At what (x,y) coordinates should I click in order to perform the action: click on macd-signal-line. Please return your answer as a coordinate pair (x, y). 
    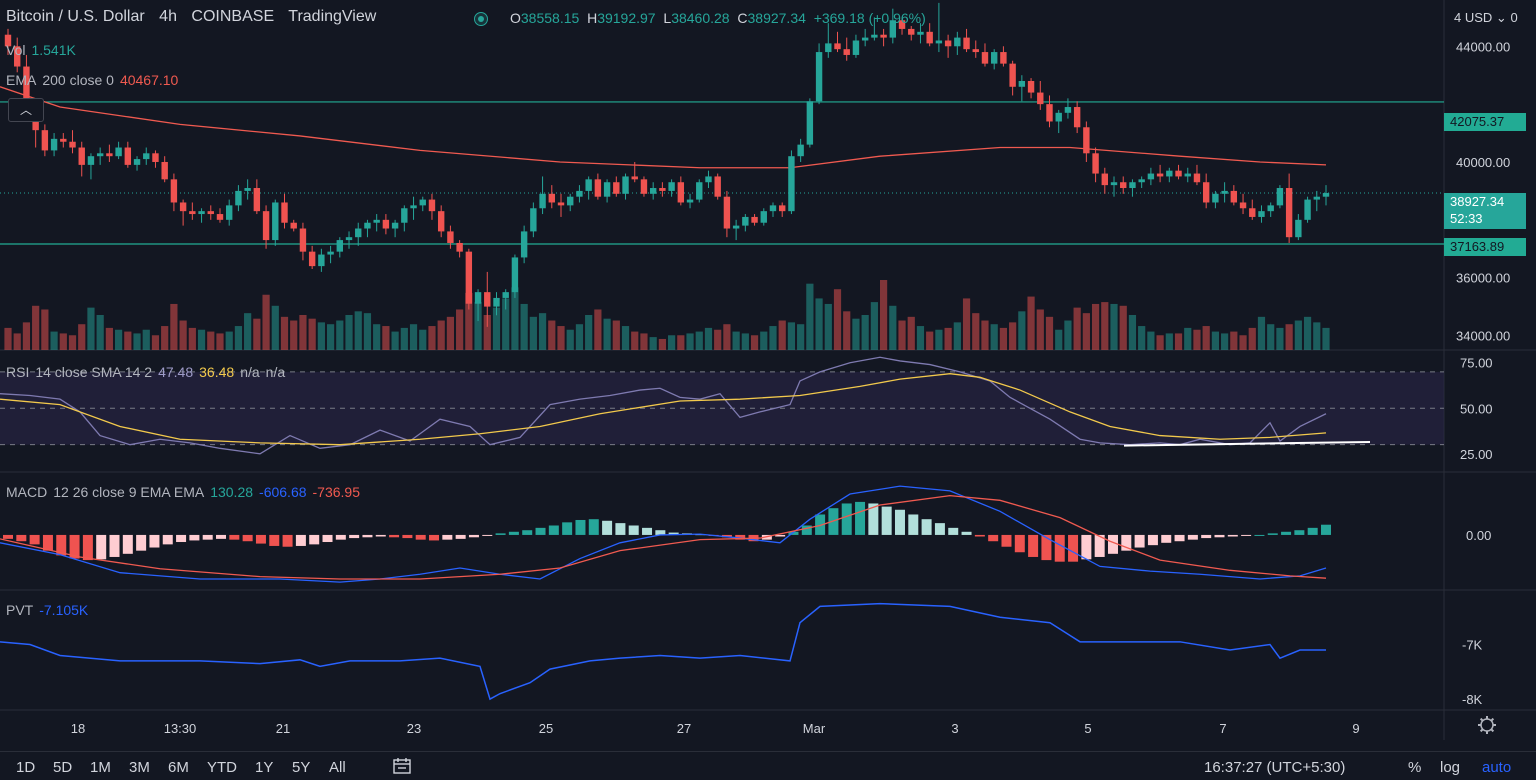
    Looking at the image, I should click on (663, 537).